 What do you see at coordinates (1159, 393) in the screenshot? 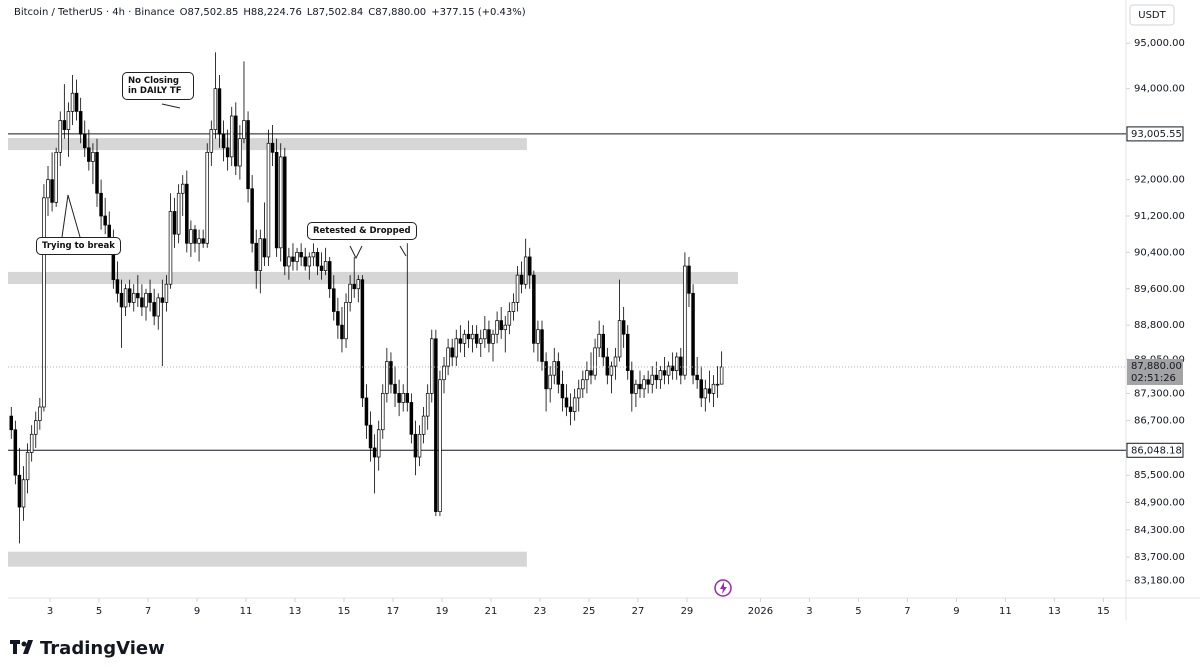
I see `y-tick-label: 87,300.00` at bounding box center [1159, 393].